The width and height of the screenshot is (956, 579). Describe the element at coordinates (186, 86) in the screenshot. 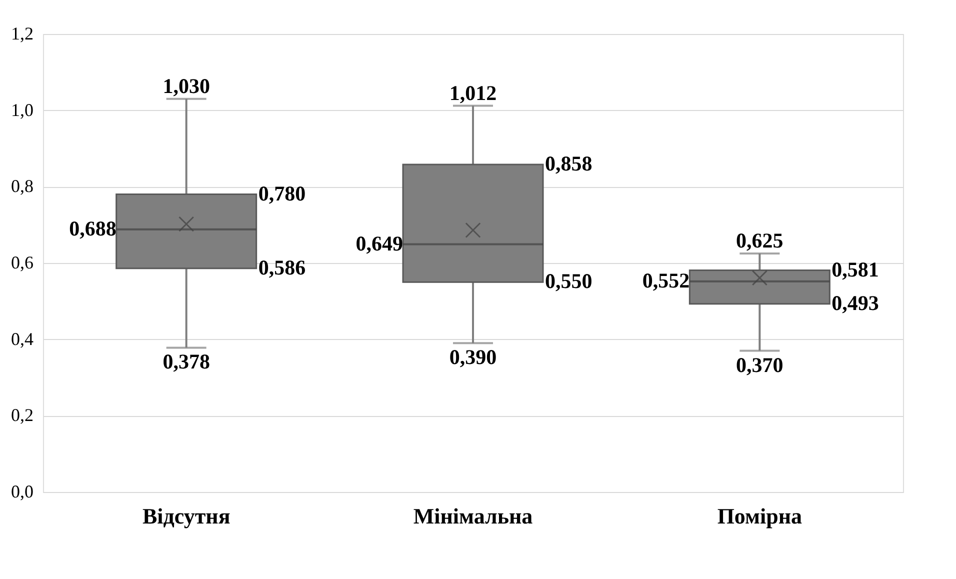

I see `annotation: 1,030` at that location.